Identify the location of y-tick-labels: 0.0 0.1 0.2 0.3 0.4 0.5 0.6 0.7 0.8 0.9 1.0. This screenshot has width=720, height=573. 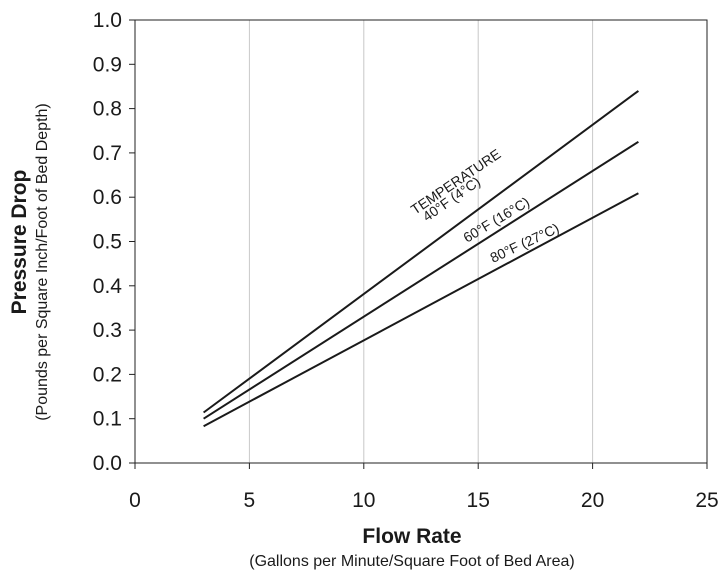
(108, 242).